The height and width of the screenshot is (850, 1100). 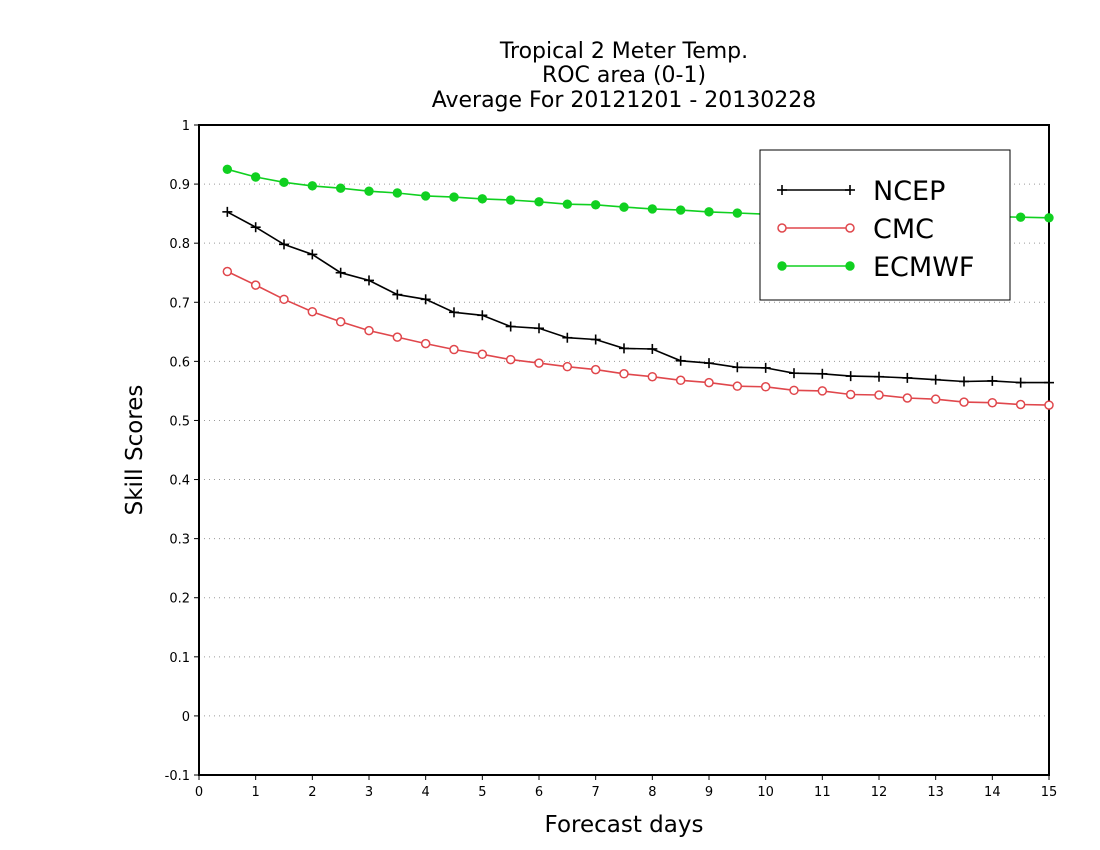 What do you see at coordinates (186, 717) in the screenshot?
I see `y-tick-label: 0` at bounding box center [186, 717].